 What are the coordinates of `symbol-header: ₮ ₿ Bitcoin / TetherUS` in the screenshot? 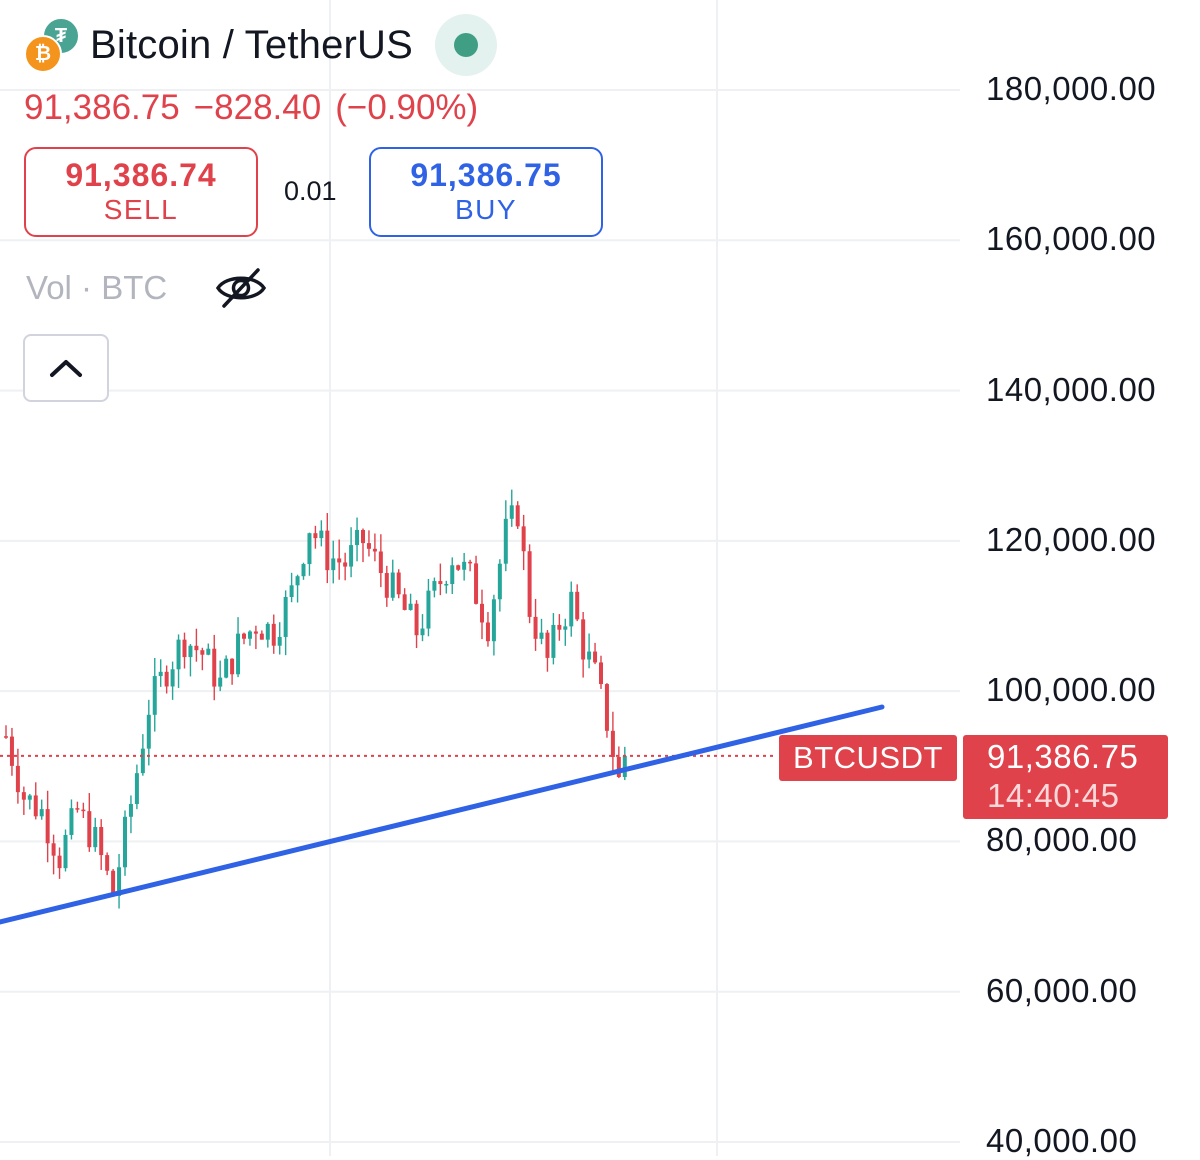 It's located at (261, 45).